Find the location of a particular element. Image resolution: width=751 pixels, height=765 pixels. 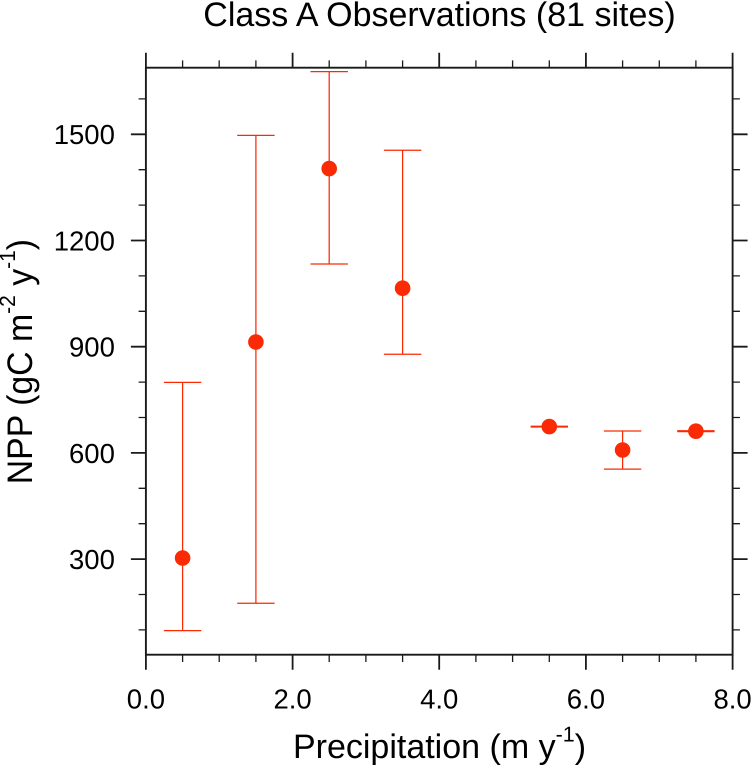

svg-text: 300 is located at coordinates (92, 559).